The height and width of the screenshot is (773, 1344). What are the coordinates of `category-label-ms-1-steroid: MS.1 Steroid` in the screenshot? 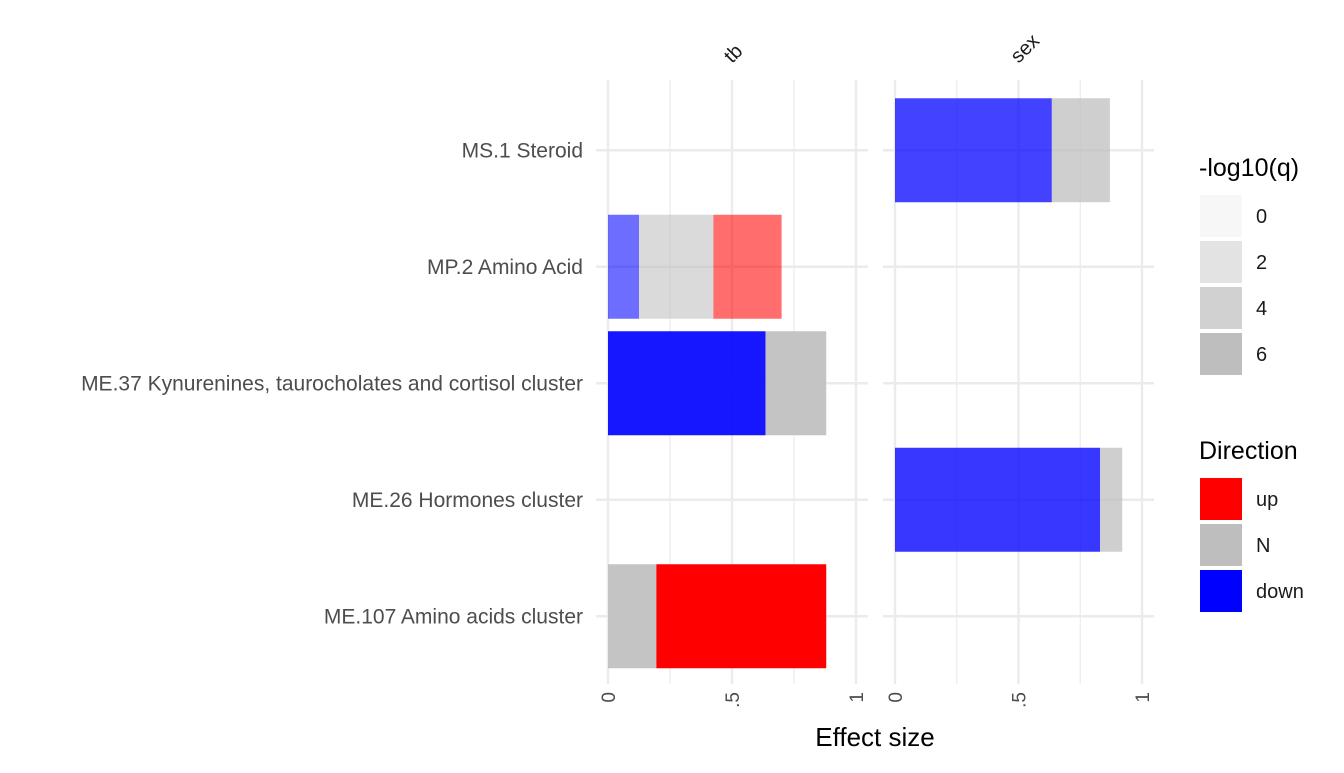 It's located at (522, 150).